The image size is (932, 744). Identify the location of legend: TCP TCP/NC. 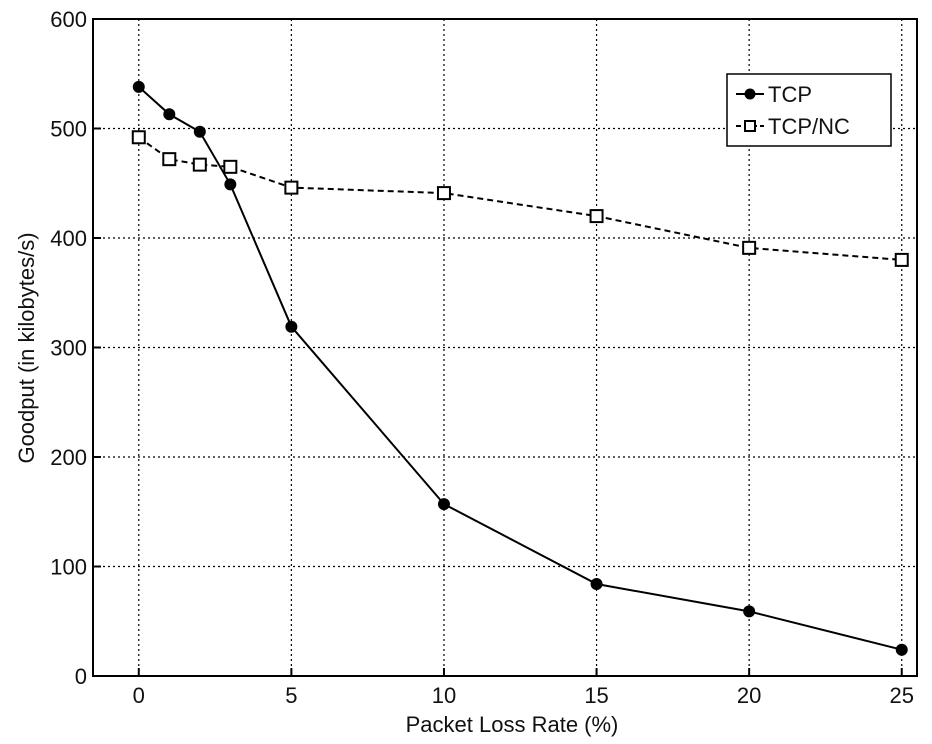
(809, 110).